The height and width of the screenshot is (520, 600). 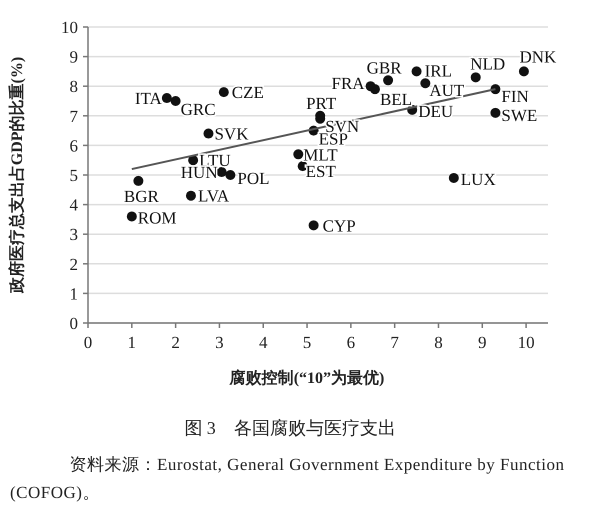 I want to click on annotation: BEL, so click(x=396, y=100).